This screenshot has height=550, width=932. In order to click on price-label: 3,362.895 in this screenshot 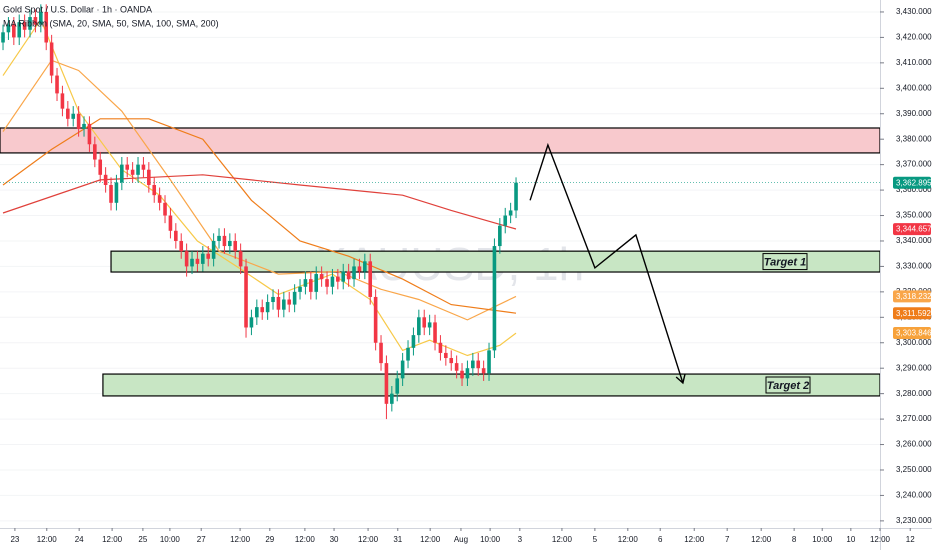, I will do `click(914, 182)`.